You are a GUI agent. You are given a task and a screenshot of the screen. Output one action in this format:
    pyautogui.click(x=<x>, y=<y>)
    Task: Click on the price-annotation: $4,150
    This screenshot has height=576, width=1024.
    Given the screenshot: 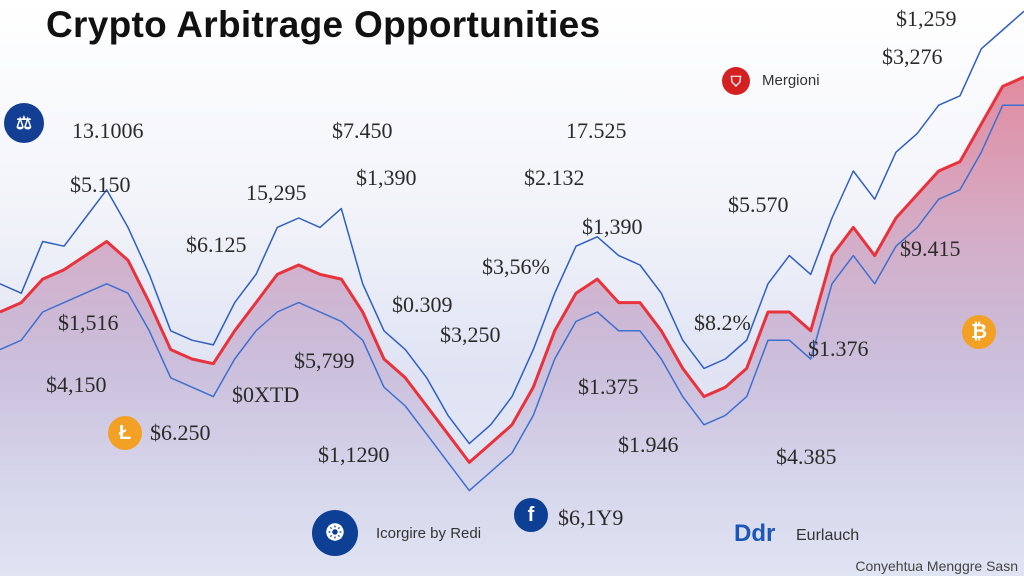 What is the action you would take?
    pyautogui.click(x=76, y=384)
    